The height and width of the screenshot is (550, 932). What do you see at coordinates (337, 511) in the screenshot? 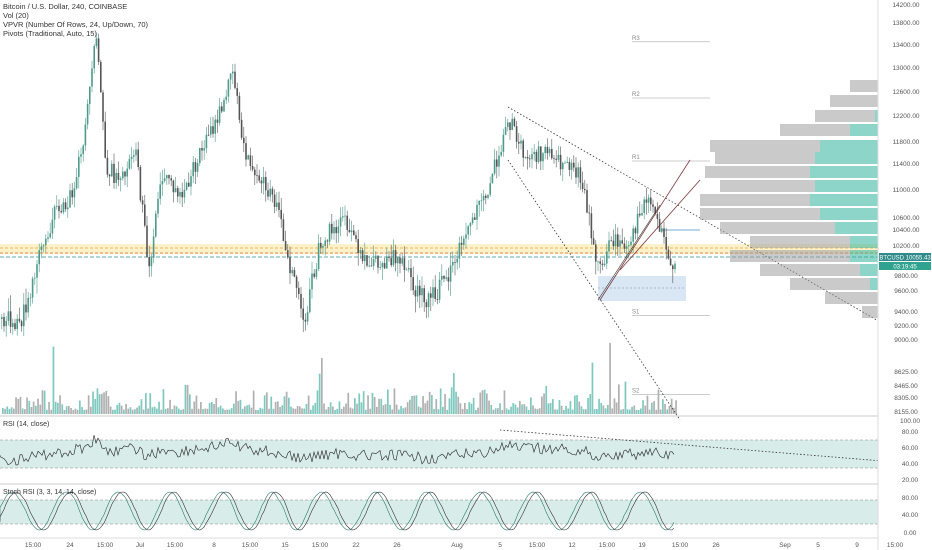
I see `stoch-k-line` at bounding box center [337, 511].